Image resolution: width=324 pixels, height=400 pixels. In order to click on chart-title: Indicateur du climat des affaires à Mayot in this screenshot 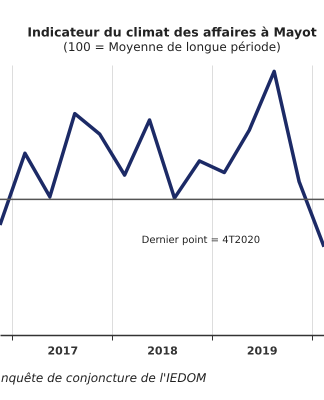, I will do `click(172, 32)`.